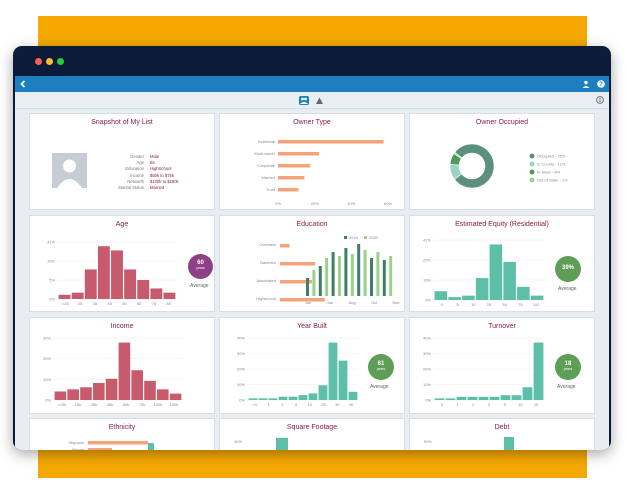 Image resolution: width=629 pixels, height=492 pixels. What do you see at coordinates (49, 61) in the screenshot?
I see `minimize-window-button` at bounding box center [49, 61].